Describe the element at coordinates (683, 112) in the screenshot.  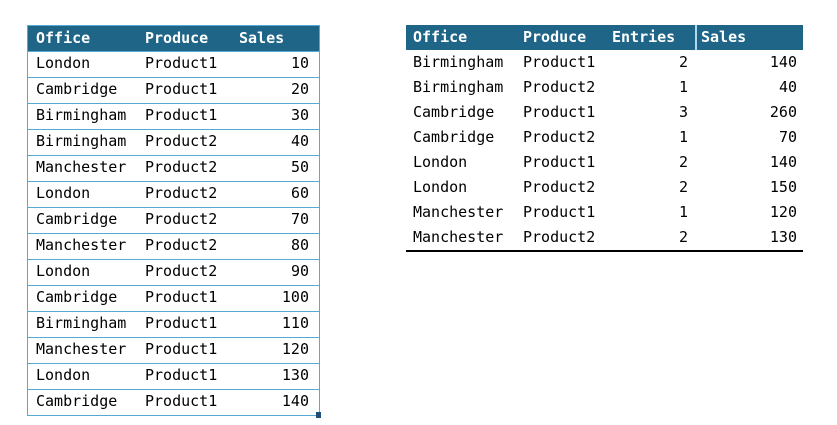
I see `cell: 3` at that location.